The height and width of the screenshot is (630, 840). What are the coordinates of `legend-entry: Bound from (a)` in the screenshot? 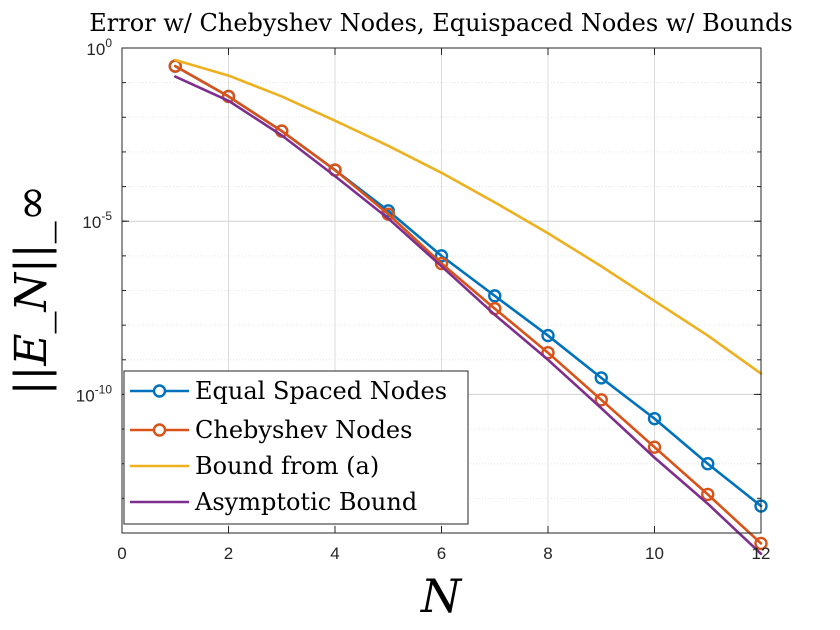 It's located at (254, 466).